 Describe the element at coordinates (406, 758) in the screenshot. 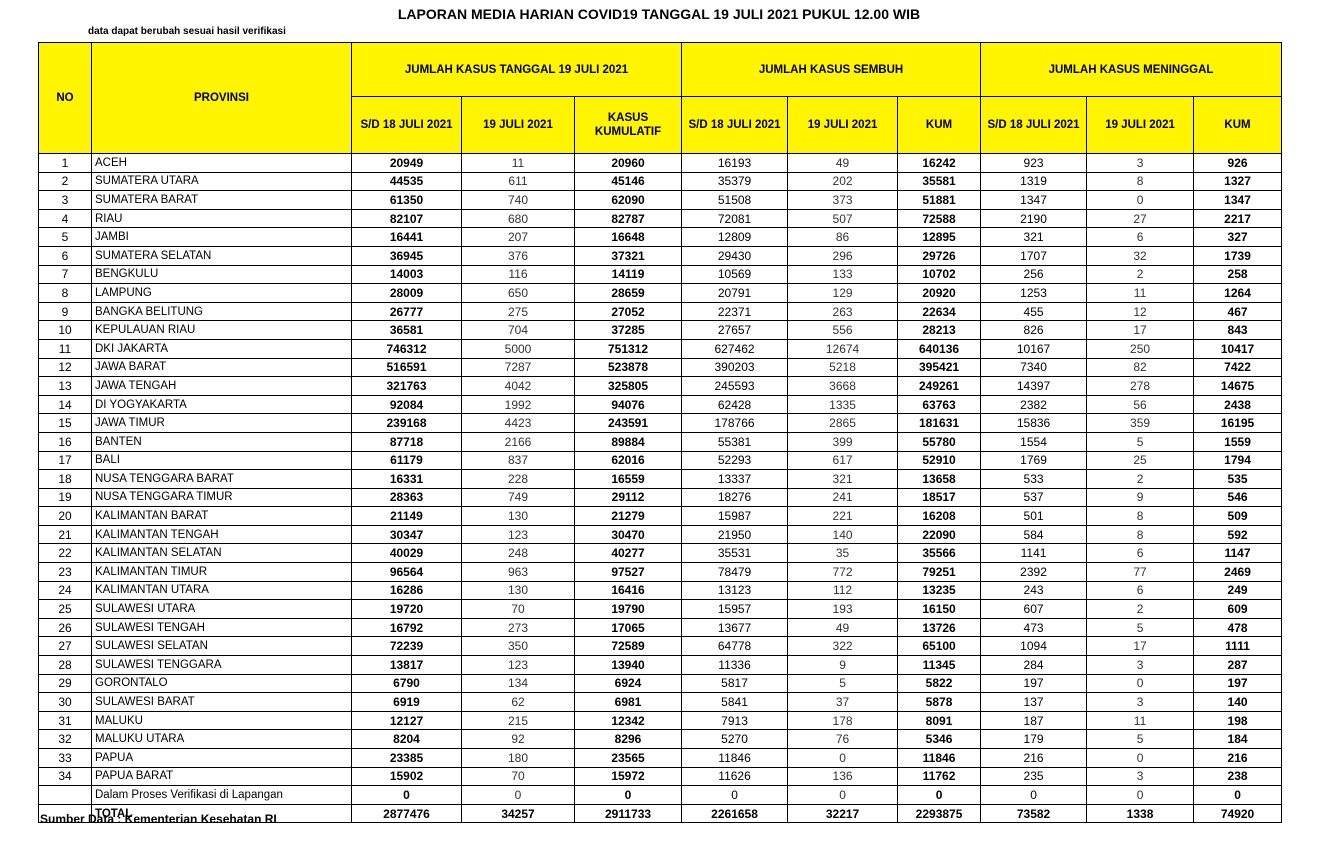

I see `cell-value: 23385` at that location.